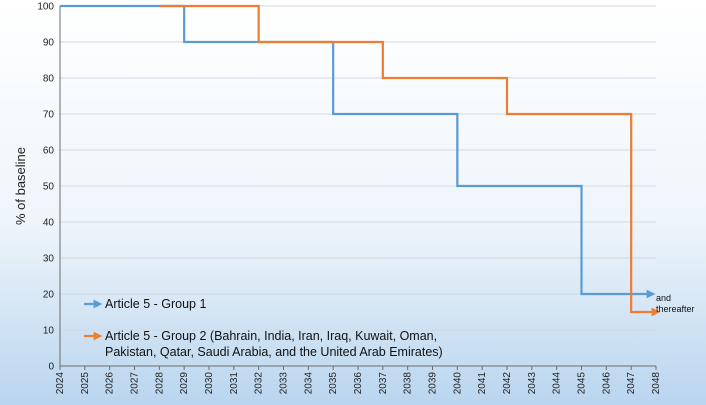 The width and height of the screenshot is (706, 405). What do you see at coordinates (110, 383) in the screenshot?
I see `x-tick-label: 2026` at bounding box center [110, 383].